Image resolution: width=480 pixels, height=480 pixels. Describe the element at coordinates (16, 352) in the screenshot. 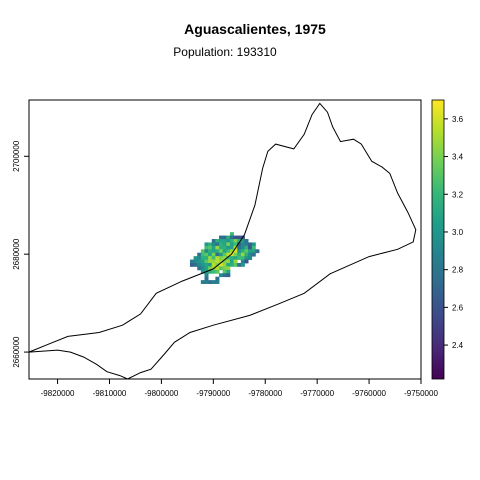

I see `y-tick-label: 2660000` at that location.